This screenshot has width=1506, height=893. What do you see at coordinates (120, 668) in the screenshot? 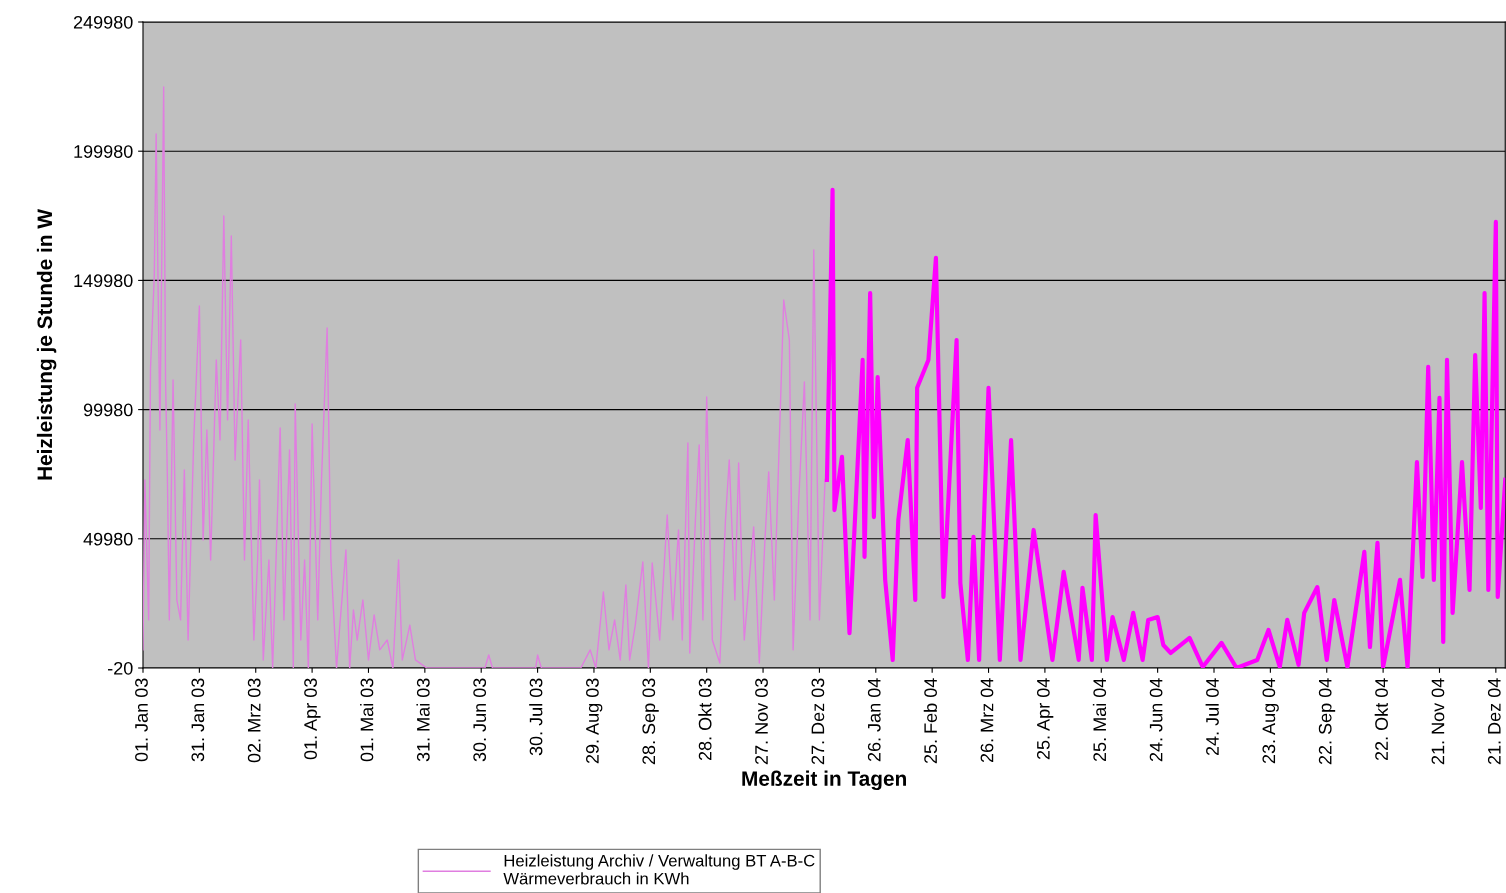
I see `y-tick-label: -20` at bounding box center [120, 668].